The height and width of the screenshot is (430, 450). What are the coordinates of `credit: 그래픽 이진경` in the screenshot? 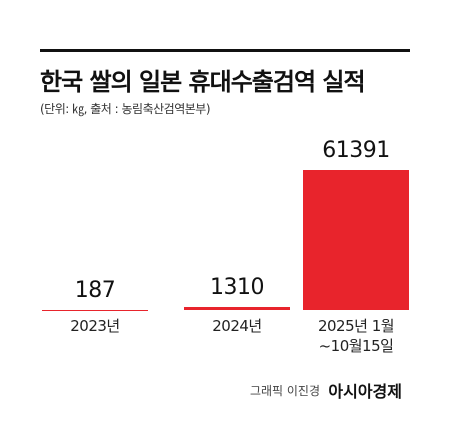 It's located at (284, 391).